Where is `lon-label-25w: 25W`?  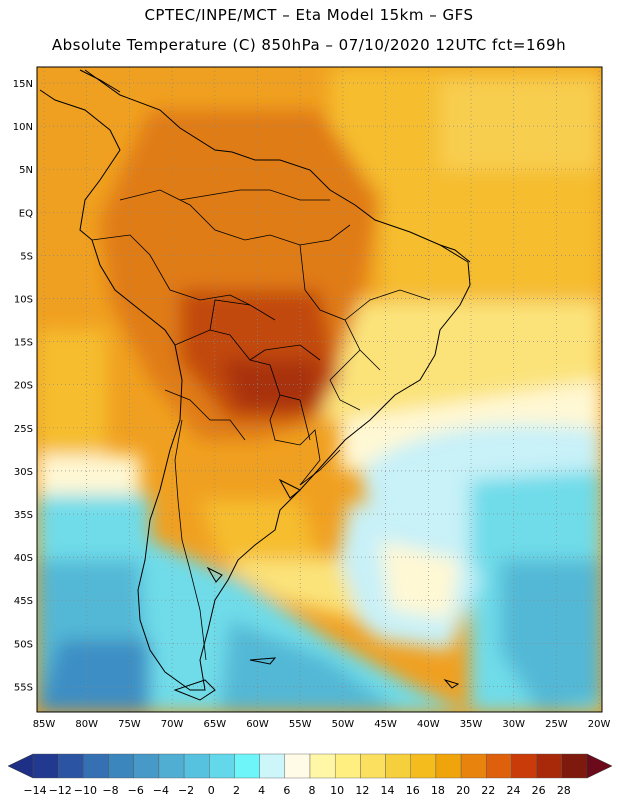
lon-label-25w: 25W is located at coordinates (556, 724).